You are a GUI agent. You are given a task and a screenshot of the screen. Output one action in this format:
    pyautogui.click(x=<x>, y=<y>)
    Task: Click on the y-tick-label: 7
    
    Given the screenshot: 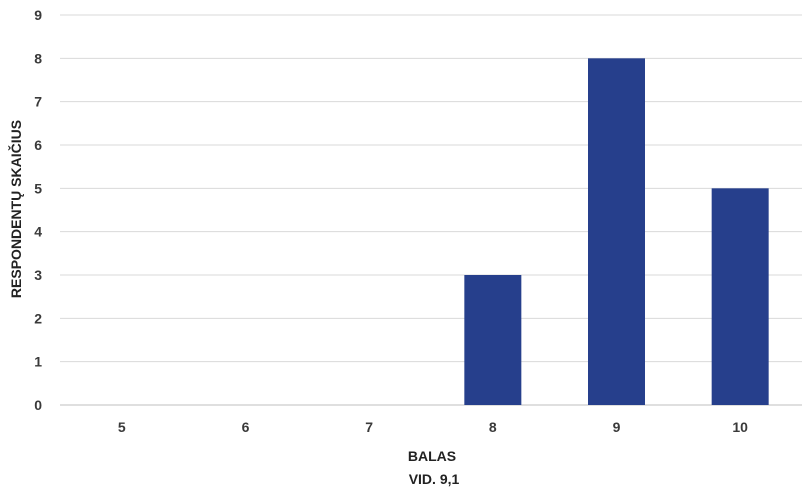 What is the action you would take?
    pyautogui.click(x=38, y=102)
    